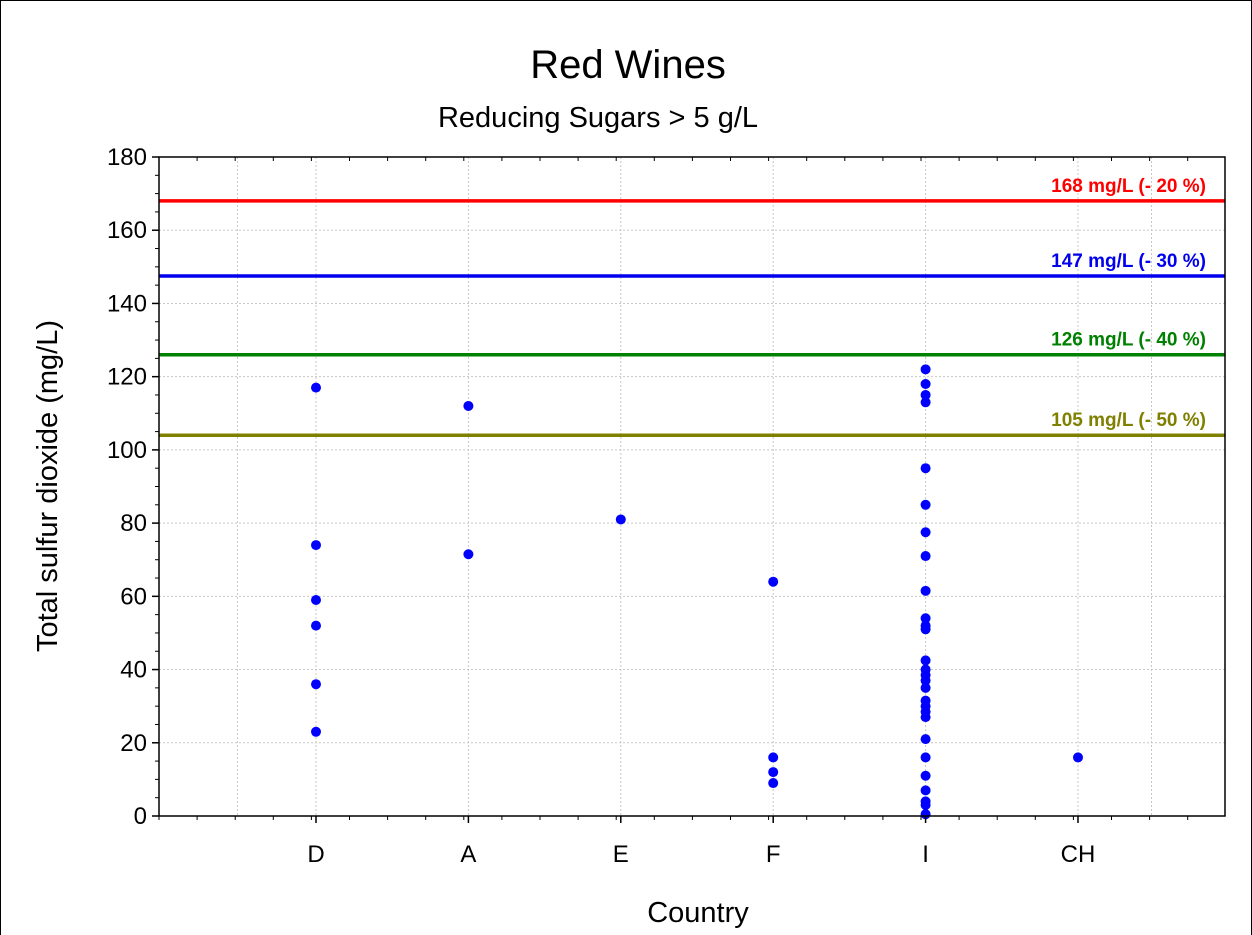  Describe the element at coordinates (925, 854) in the screenshot. I see `x-tick-label: I` at that location.